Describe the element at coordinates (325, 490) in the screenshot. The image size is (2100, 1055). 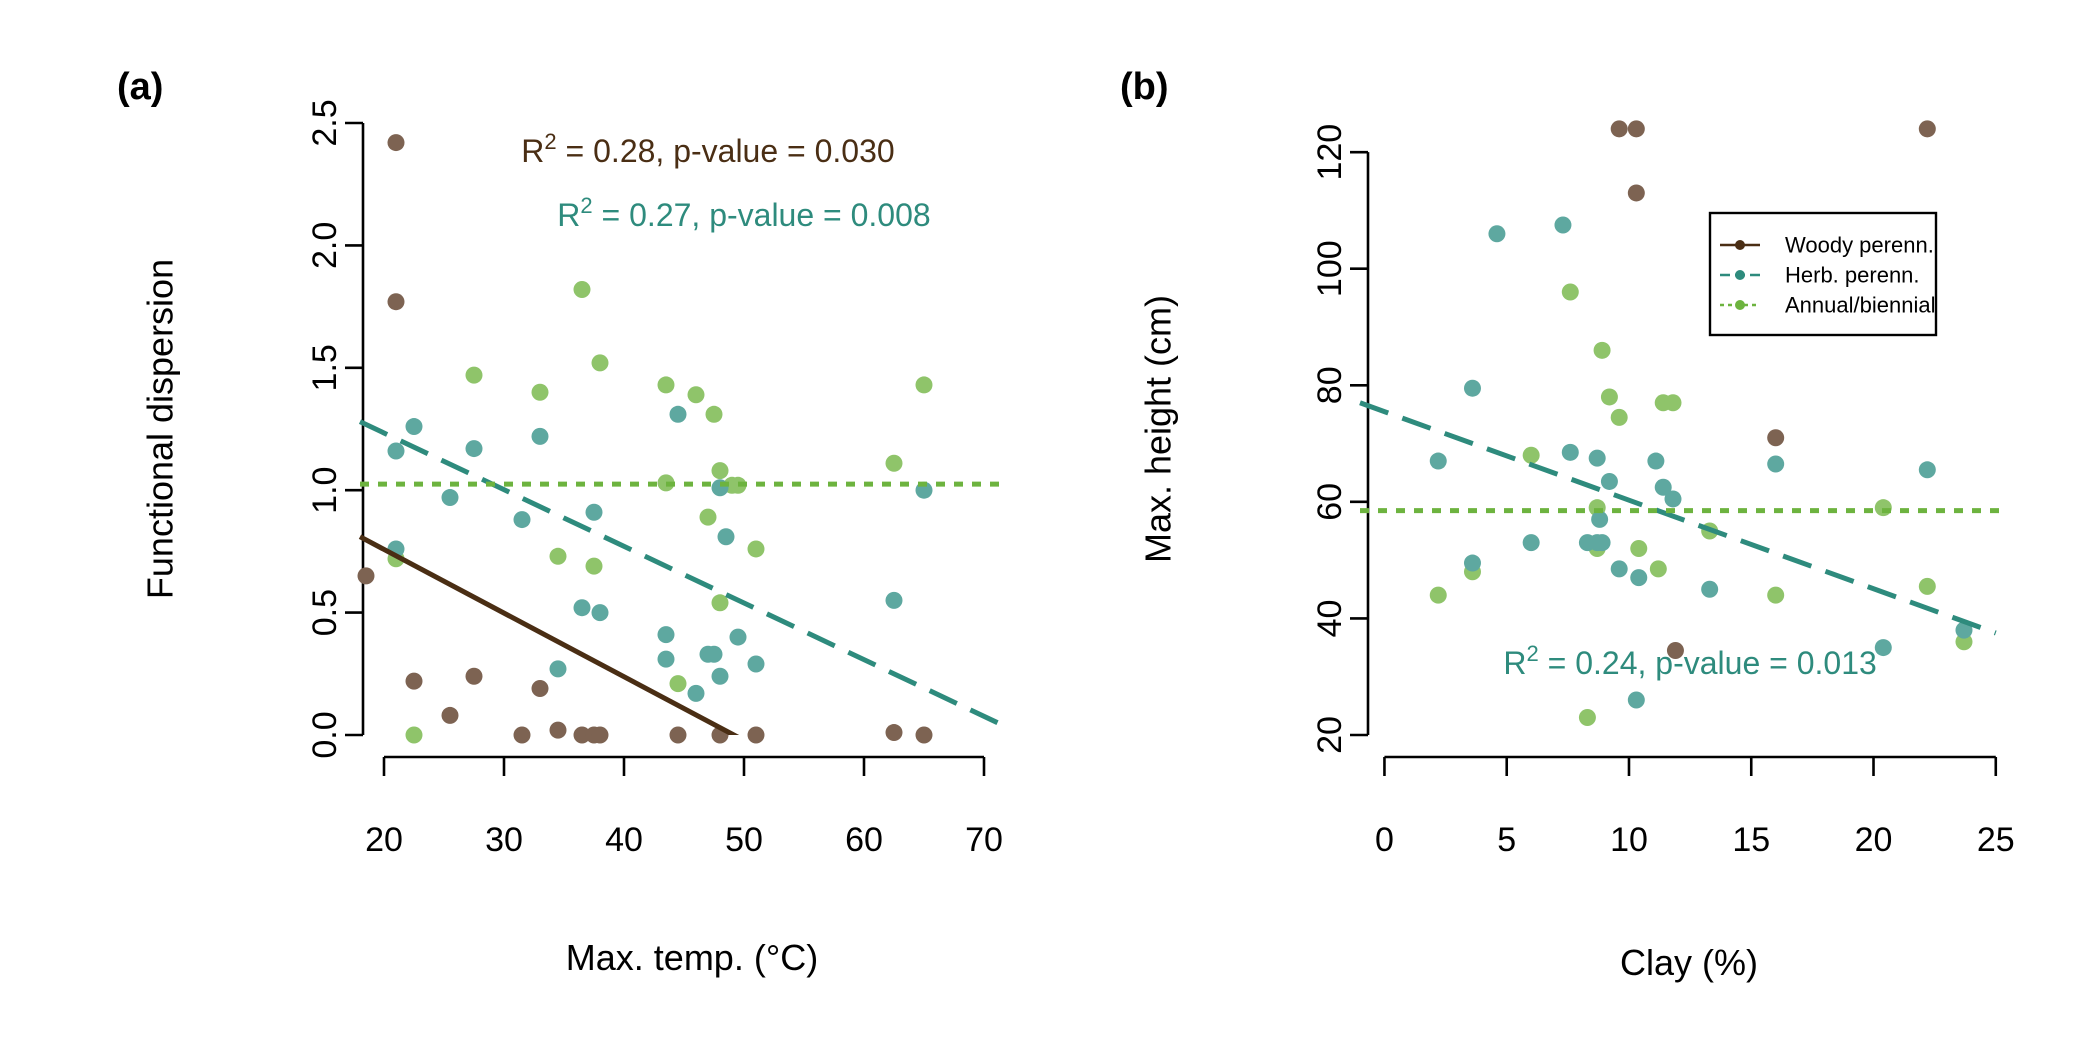
I see `y-tick-label: 1.0` at that location.